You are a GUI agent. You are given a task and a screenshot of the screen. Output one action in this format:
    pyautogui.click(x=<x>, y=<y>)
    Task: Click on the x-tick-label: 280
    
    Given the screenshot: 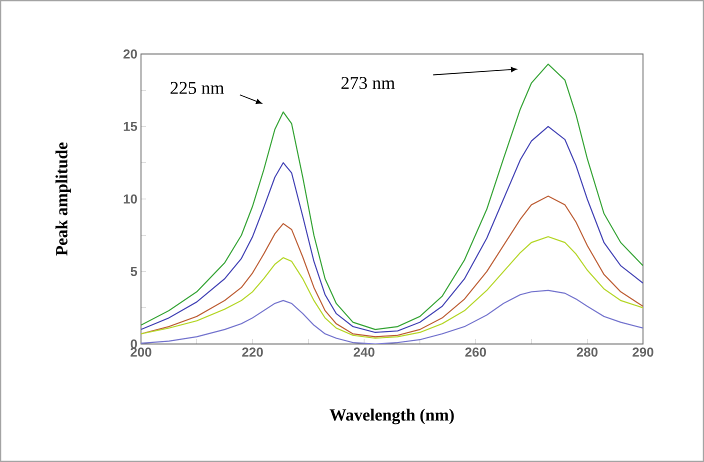 What is the action you would take?
    pyautogui.click(x=587, y=352)
    